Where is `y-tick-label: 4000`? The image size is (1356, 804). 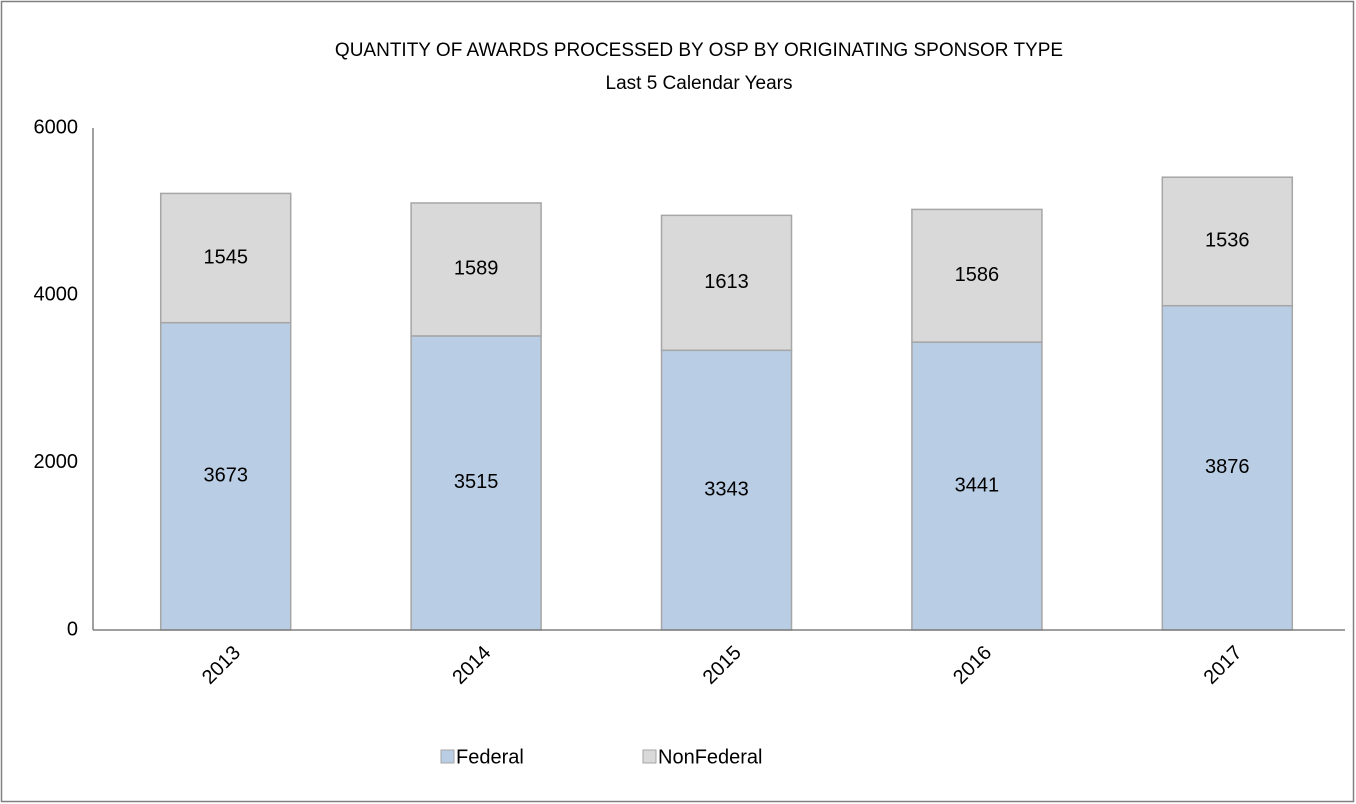 y-tick-label: 4000 is located at coordinates (56, 295).